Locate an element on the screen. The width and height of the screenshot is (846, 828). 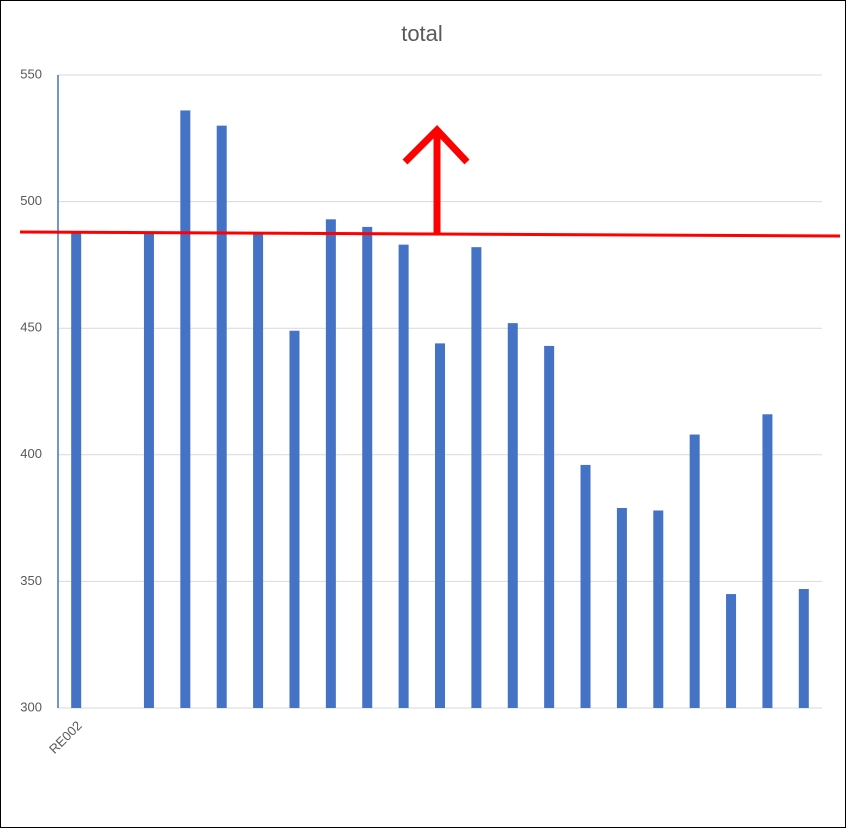
y-tick-label: 550 is located at coordinates (31, 73).